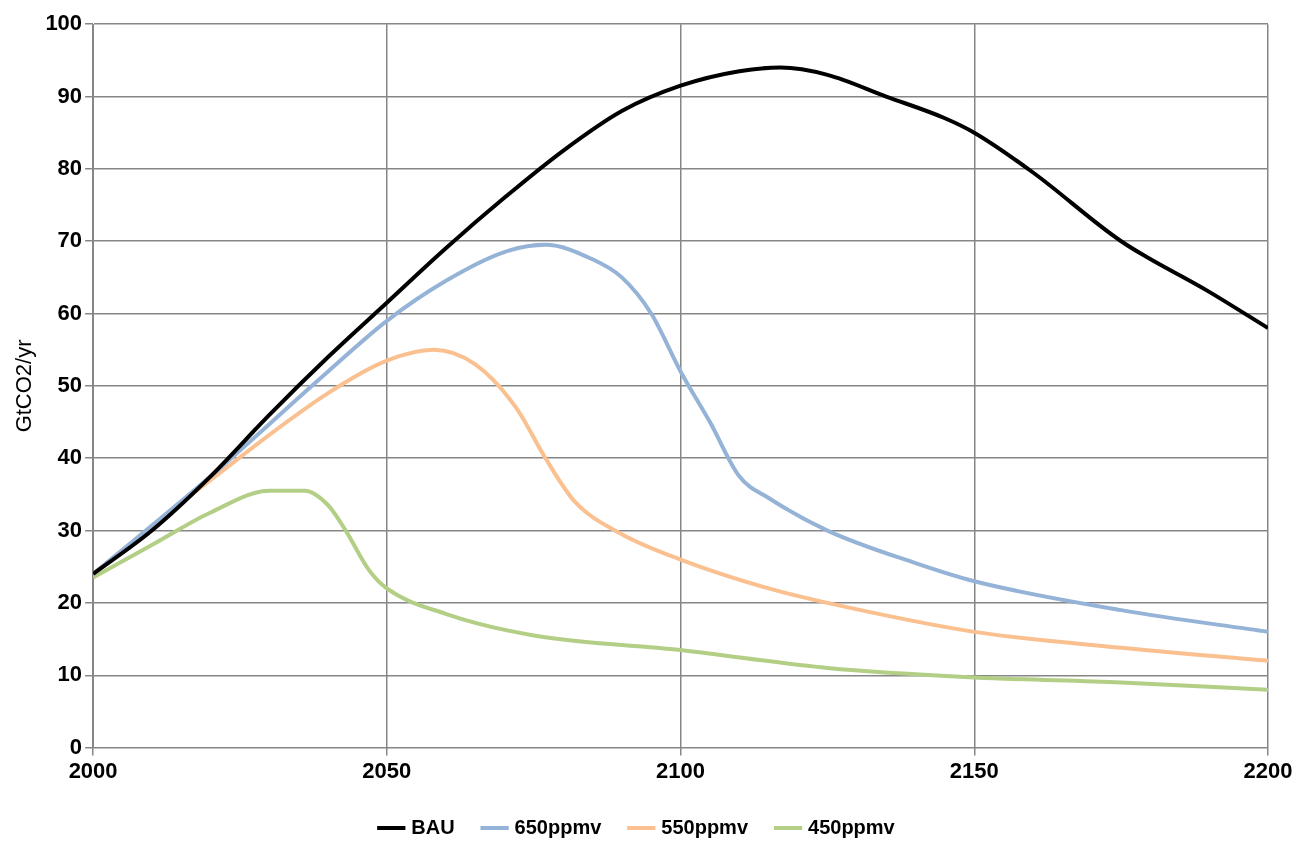  Describe the element at coordinates (24, 386) in the screenshot. I see `y-axis-title: GtCO2/yr` at that location.